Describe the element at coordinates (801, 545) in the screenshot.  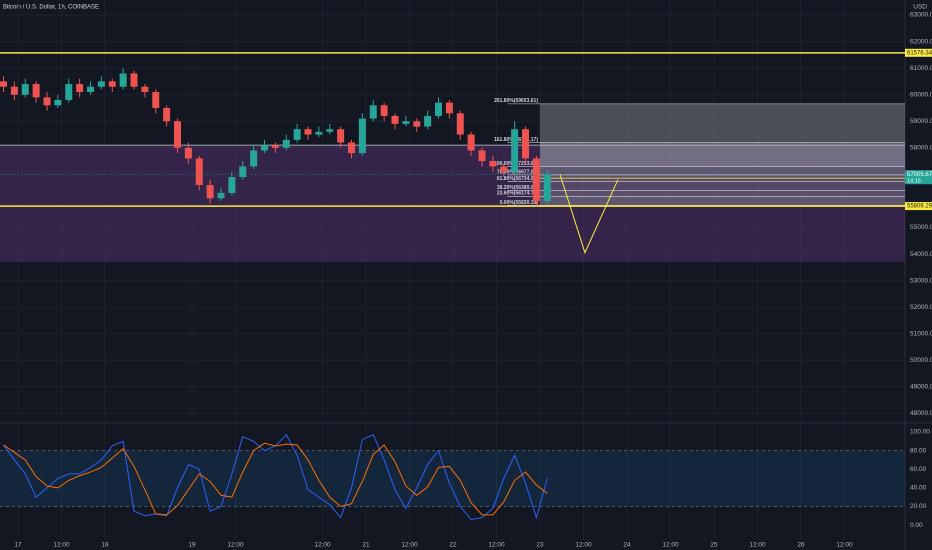
I see `x-tick-label: 26` at that location.